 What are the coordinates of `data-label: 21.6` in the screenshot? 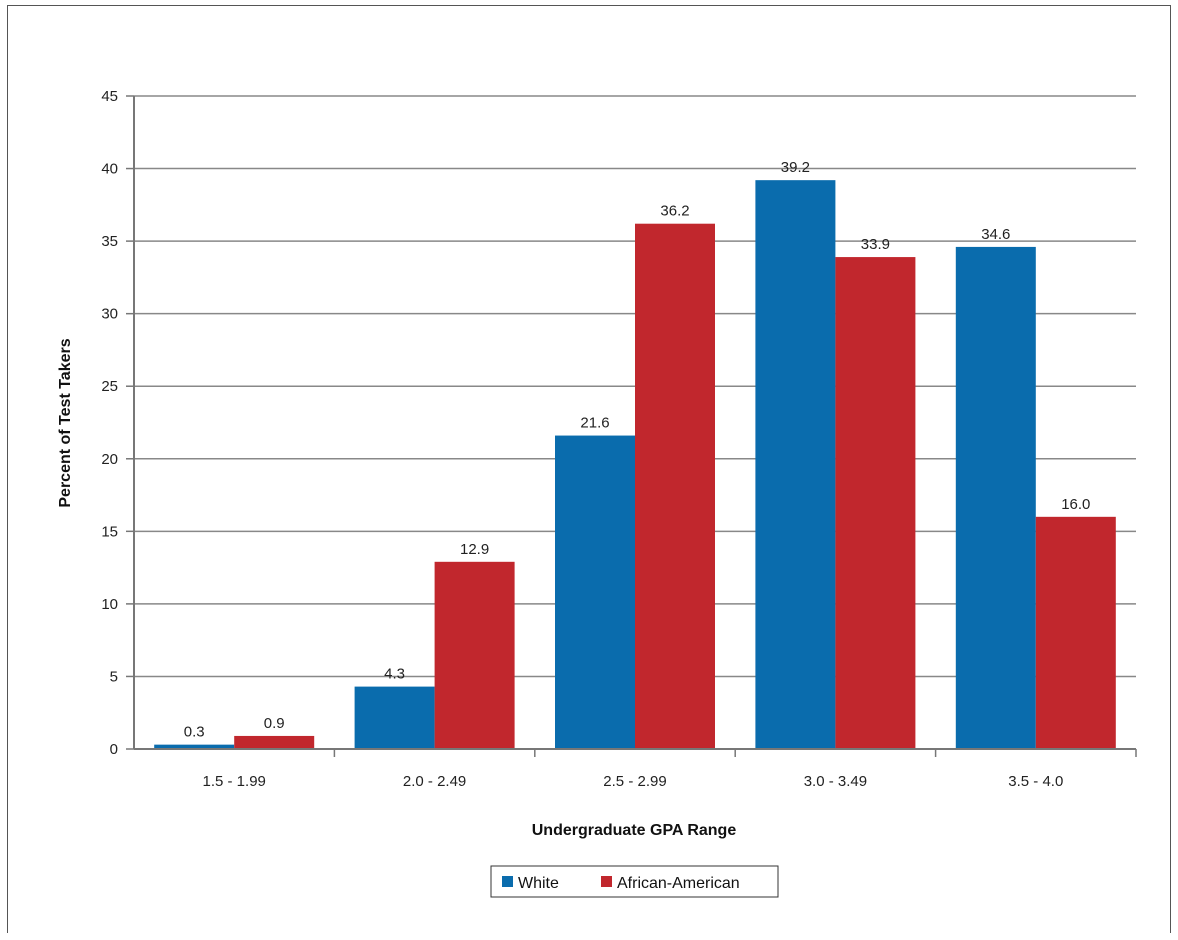 It's located at (594, 423).